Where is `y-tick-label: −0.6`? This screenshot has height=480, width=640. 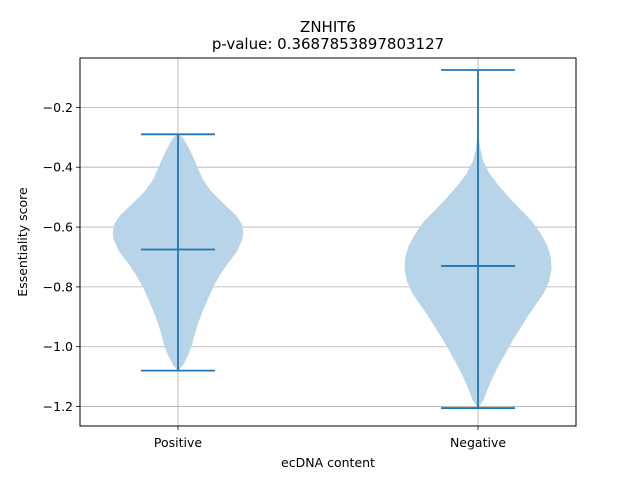
y-tick-label: −0.6 is located at coordinates (58, 227).